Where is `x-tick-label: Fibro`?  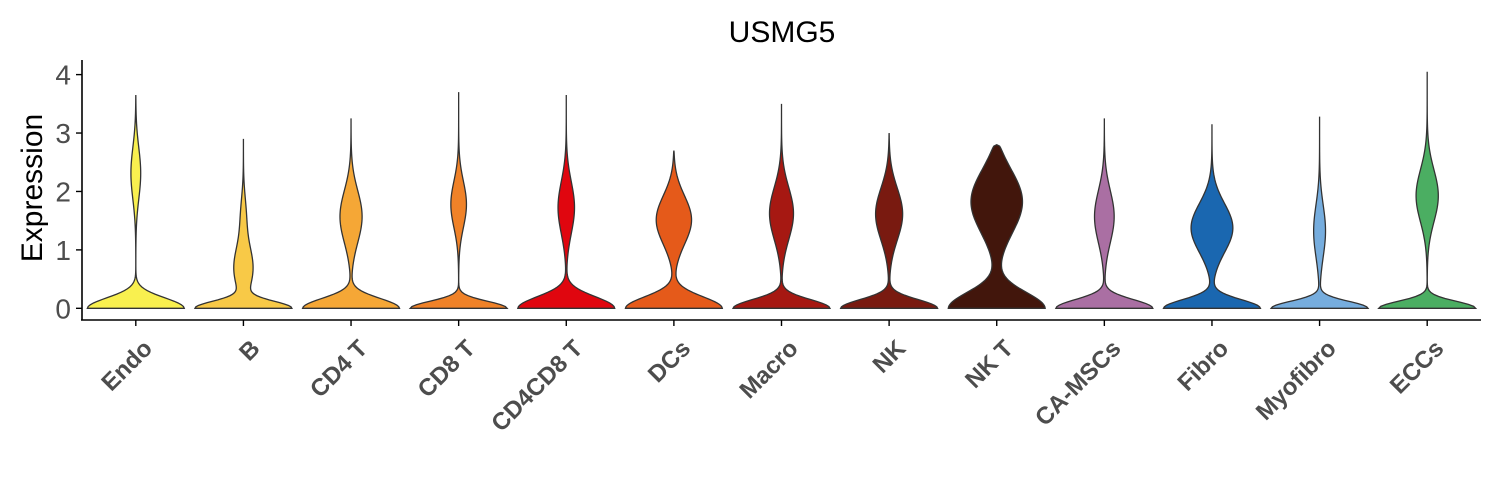 x-tick-label: Fibro is located at coordinates (1204, 366).